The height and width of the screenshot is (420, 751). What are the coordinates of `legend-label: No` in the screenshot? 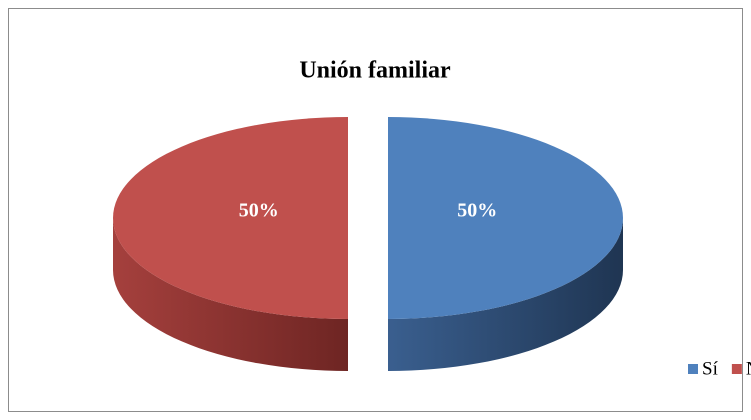 It's located at (748, 368).